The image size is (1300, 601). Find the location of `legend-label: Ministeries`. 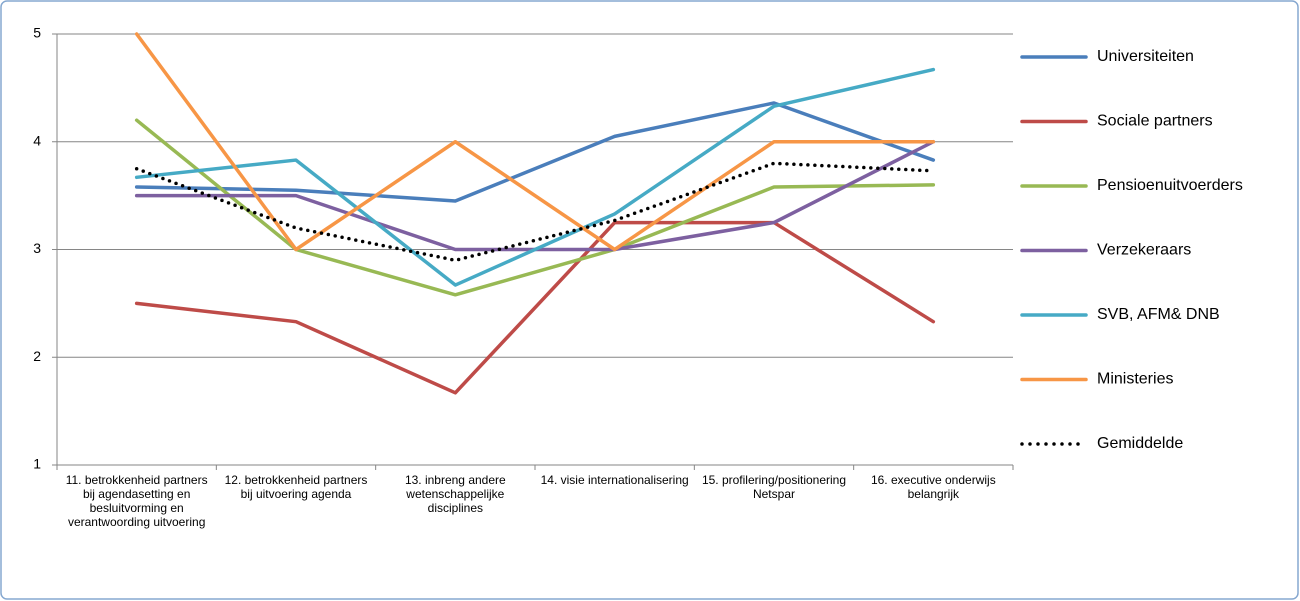

legend-label: Ministeries is located at coordinates (1135, 379).